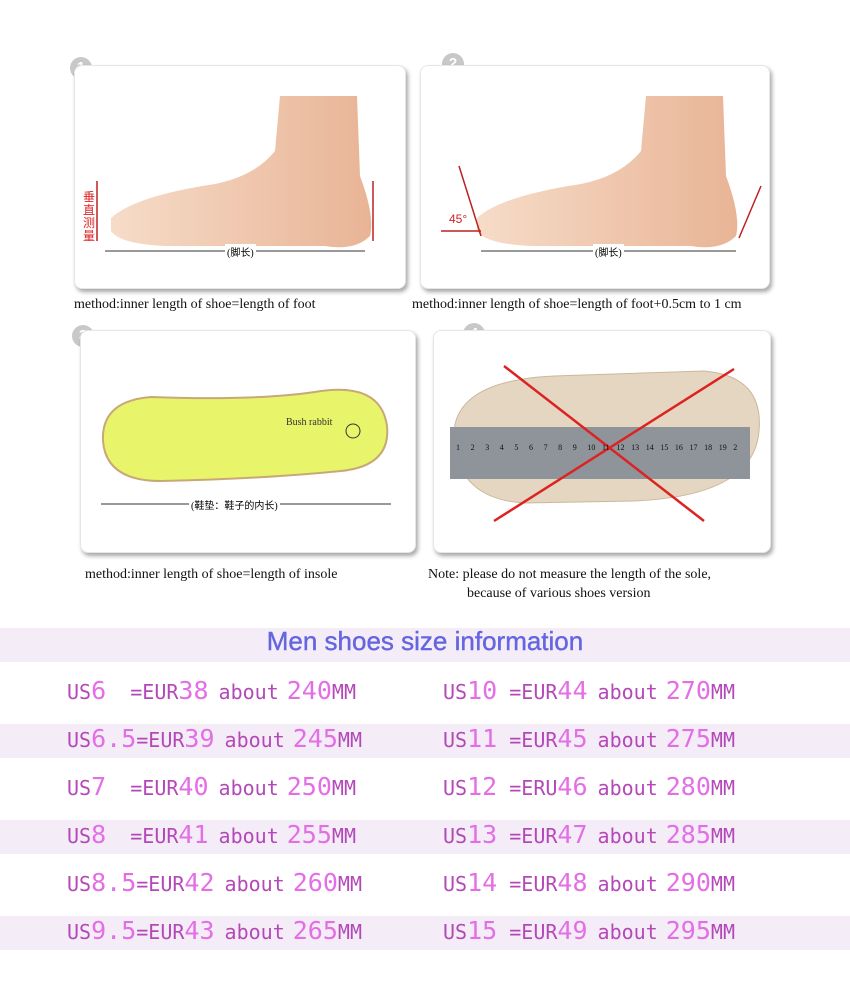 The height and width of the screenshot is (998, 850). I want to click on size-entry: US7 =EUR40 about 250MM, so click(211, 786).